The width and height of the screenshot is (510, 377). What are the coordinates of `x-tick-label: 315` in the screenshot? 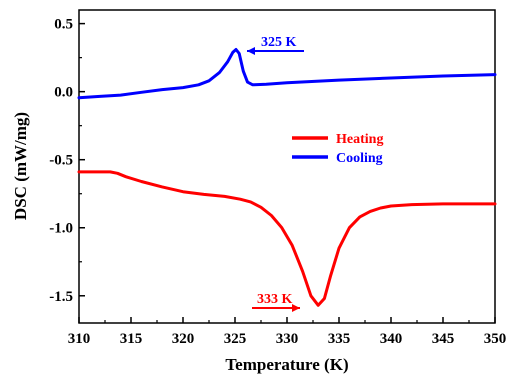 It's located at (131, 339).